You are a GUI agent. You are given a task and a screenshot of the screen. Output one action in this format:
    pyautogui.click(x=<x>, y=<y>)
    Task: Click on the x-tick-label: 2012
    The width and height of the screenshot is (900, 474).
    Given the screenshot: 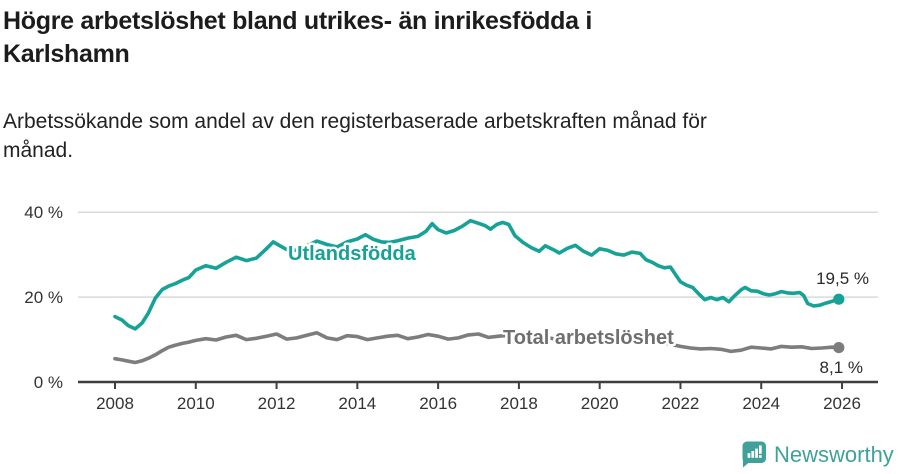 What is the action you would take?
    pyautogui.click(x=277, y=403)
    